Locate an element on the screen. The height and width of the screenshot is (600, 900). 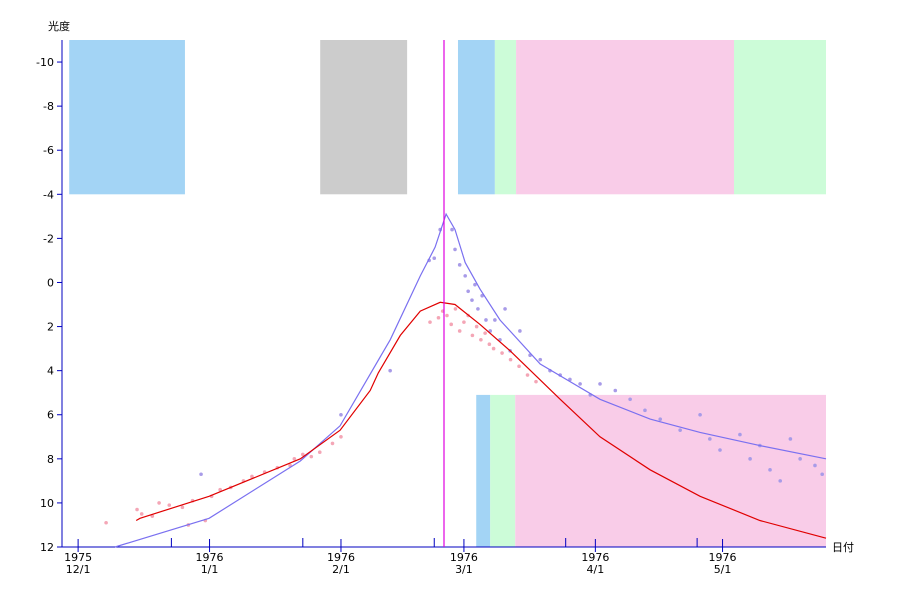
y-tick-label: -4 is located at coordinates (48, 194).